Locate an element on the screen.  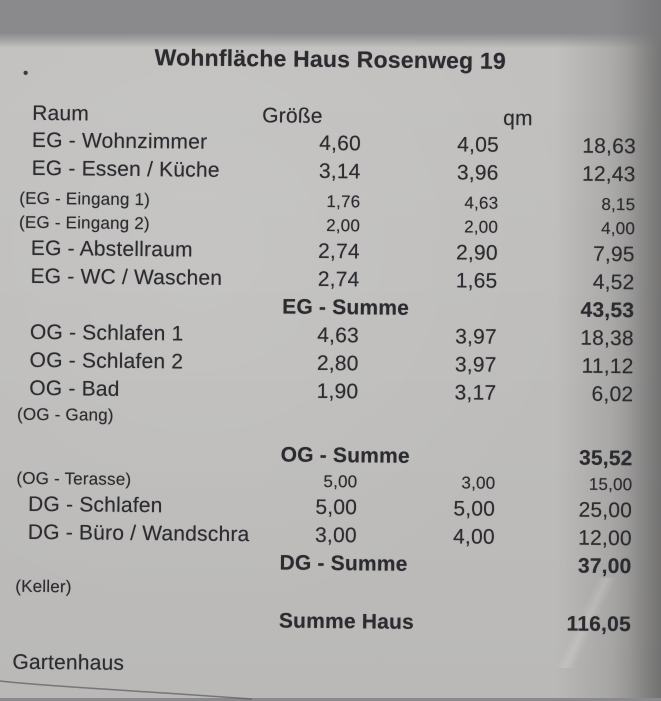
paper-crease is located at coordinates (586, 623).